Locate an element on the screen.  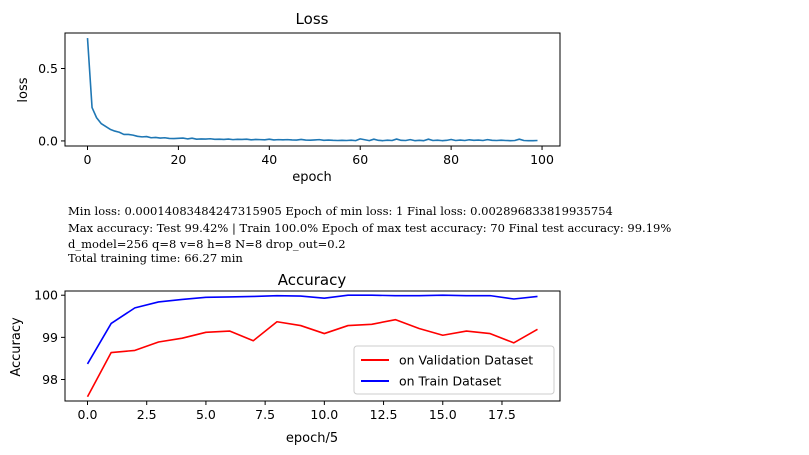
loss-x-tick-label: 60 is located at coordinates (360, 159).